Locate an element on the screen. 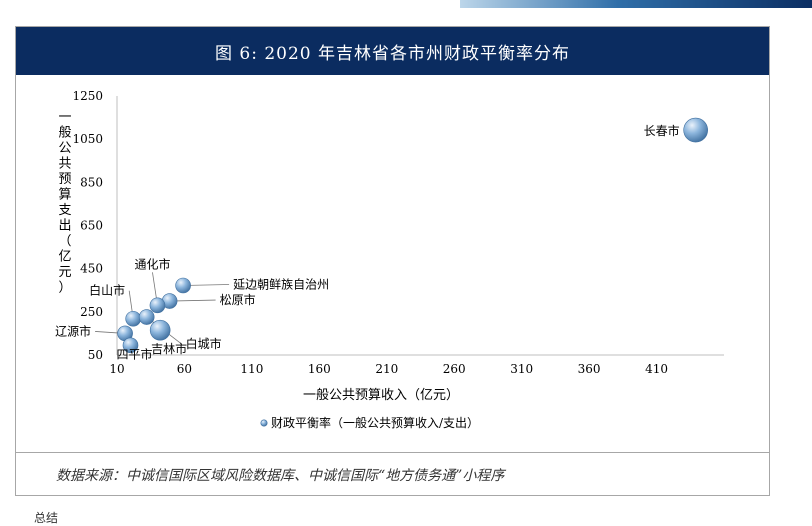  x-tick-label: 110 is located at coordinates (251, 369).